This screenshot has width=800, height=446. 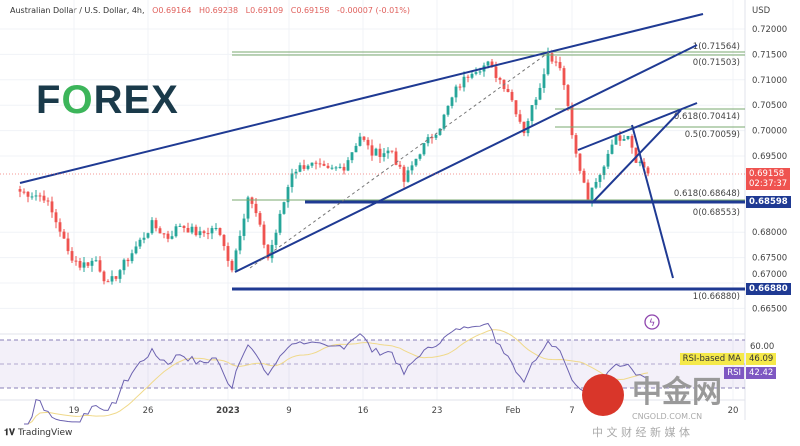 What do you see at coordinates (264, 10) in the screenshot?
I see `low-value: L0.69109` at bounding box center [264, 10].